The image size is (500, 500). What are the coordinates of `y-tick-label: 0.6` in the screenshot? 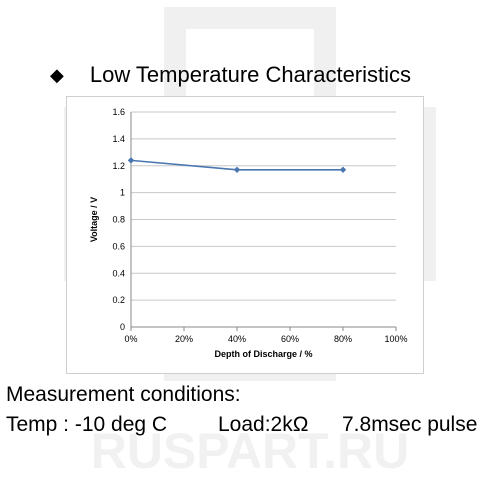 It's located at (118, 246).